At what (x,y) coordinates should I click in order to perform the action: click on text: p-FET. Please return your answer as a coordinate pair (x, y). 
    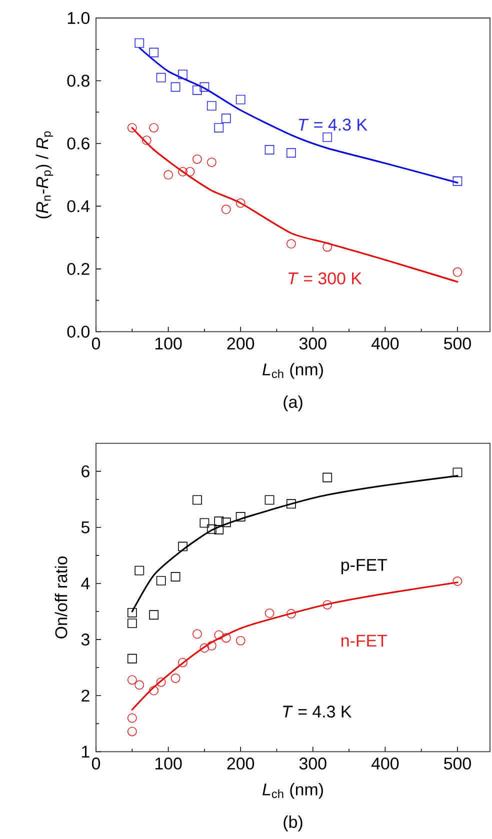
    Looking at the image, I should click on (364, 566).